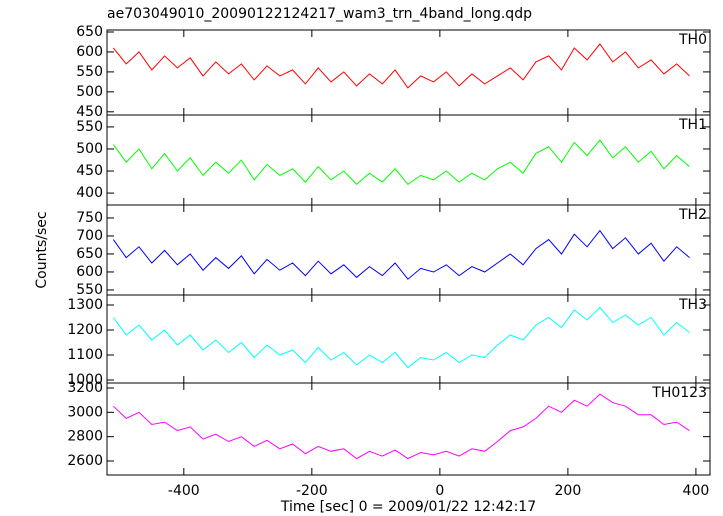  Describe the element at coordinates (85, 461) in the screenshot. I see `y-tick-label: 2600` at that location.